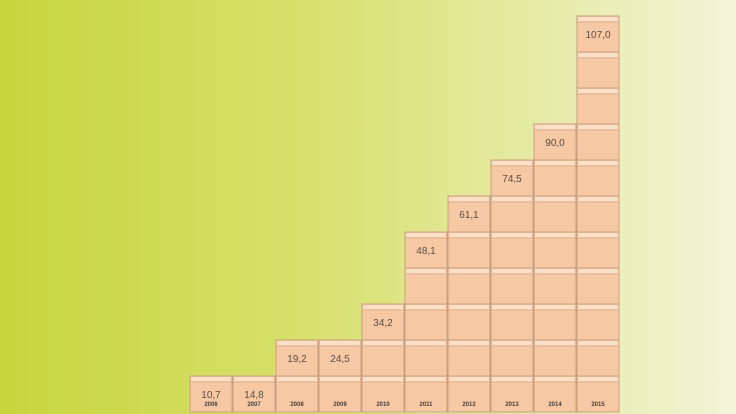  I want to click on tick-label-2007: 2007, so click(254, 405).